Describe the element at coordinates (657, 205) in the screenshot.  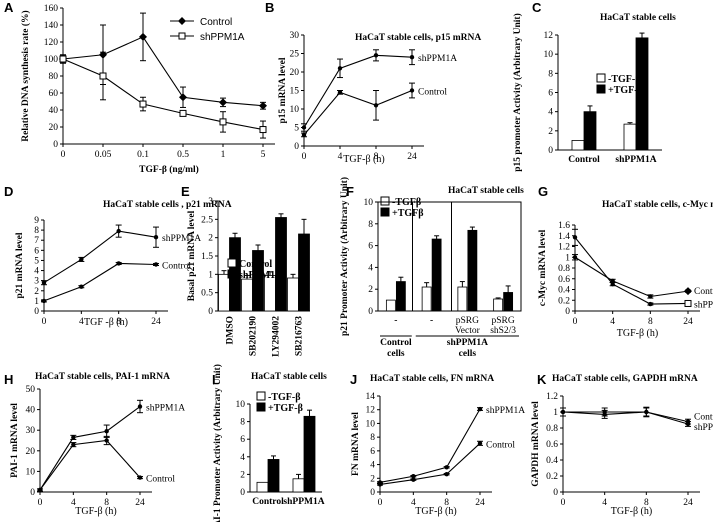
I see `chart-title: HaCaT stable cells, c-Myc mRNA` at that location.